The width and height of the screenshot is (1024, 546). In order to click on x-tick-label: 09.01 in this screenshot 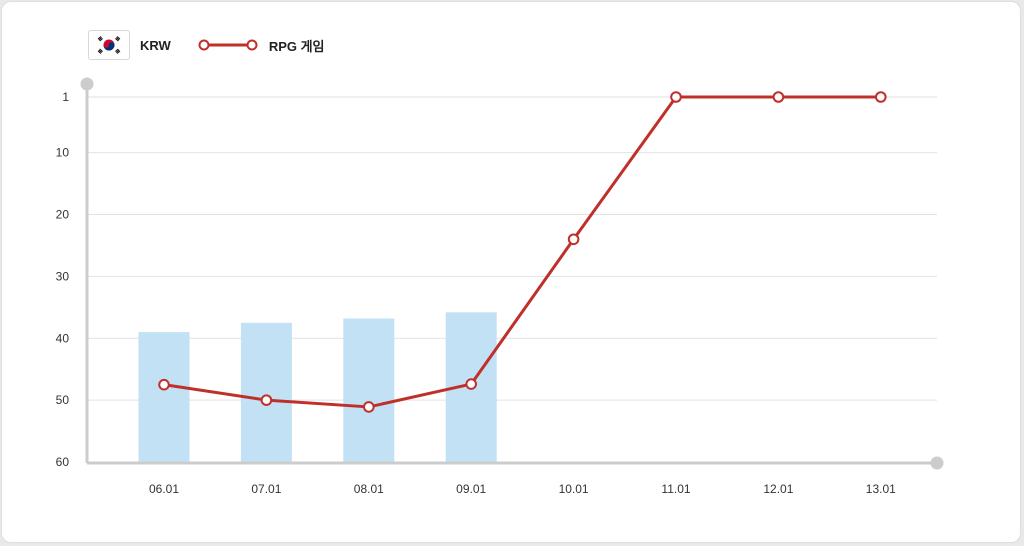, I will do `click(471, 489)`.